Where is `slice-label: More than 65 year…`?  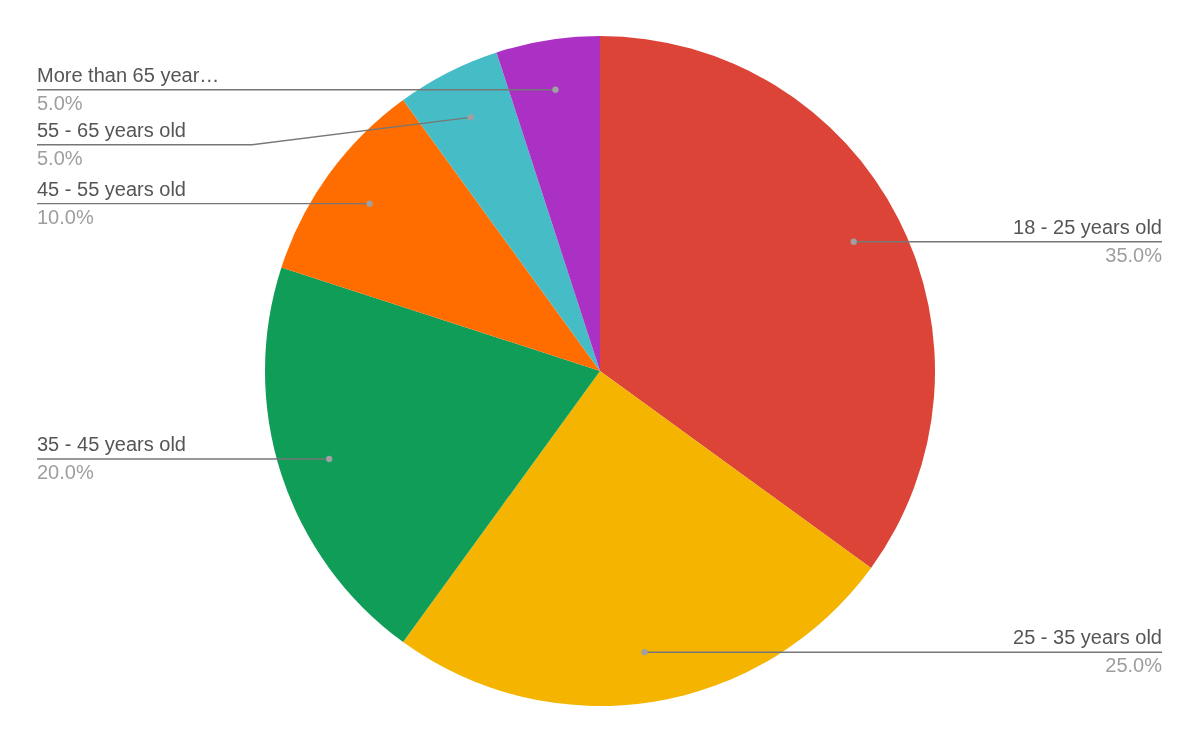
slice-label: More than 65 year… is located at coordinates (128, 74).